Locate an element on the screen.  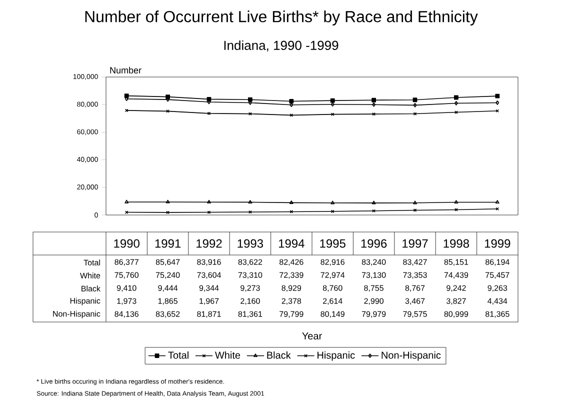
data-label: 80,999 is located at coordinates (456, 314).